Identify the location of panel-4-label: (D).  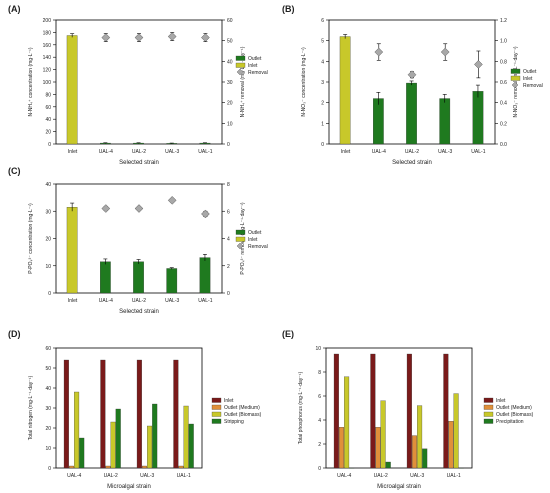
(14, 334).